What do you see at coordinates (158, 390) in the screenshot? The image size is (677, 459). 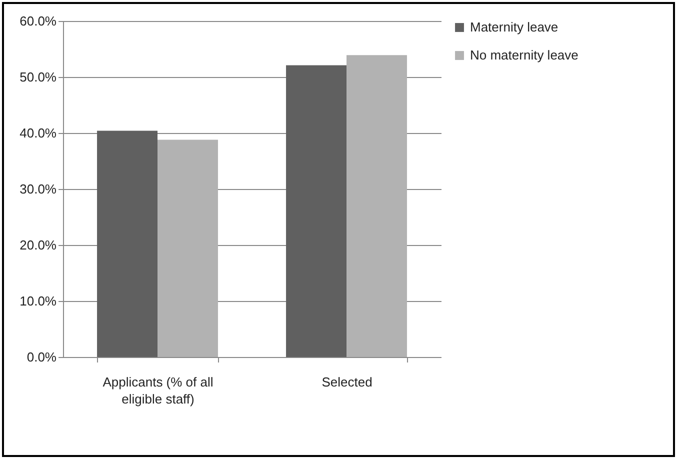 I see `x-tick-label: Applicants (% of all eligible staff)` at bounding box center [158, 390].